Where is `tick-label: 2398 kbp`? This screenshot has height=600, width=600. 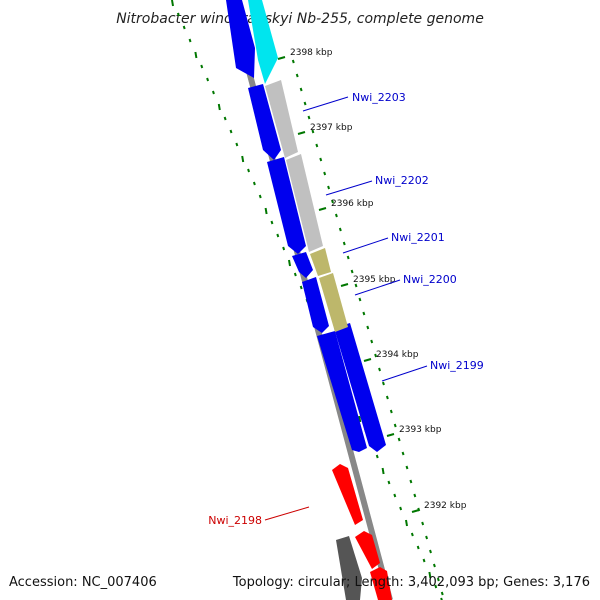
tick-label: 2398 kbp is located at coordinates (311, 53).